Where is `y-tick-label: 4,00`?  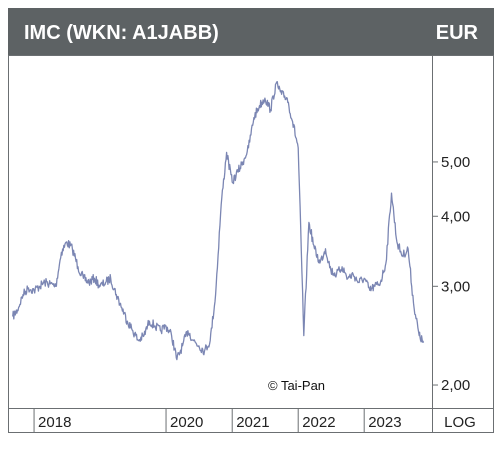
y-tick-label: 4,00 is located at coordinates (455, 216).